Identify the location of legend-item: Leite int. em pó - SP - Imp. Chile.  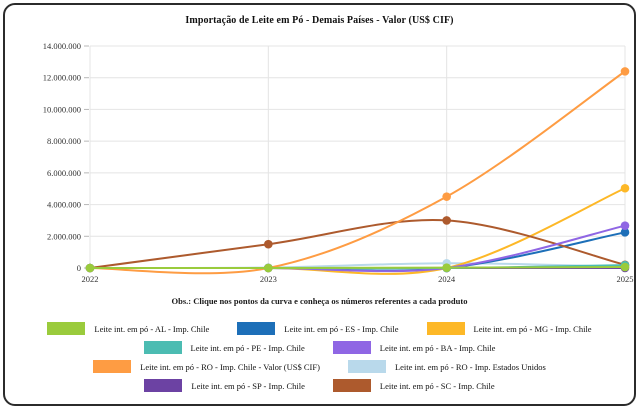
(224, 385).